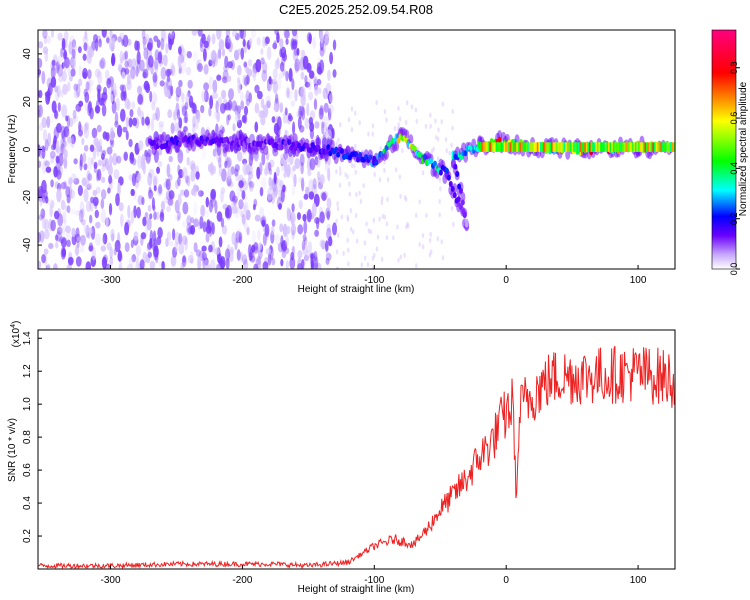 This screenshot has height=600, width=750. What do you see at coordinates (734, 118) in the screenshot?
I see `colorbar-tick-label: 0.6` at bounding box center [734, 118].